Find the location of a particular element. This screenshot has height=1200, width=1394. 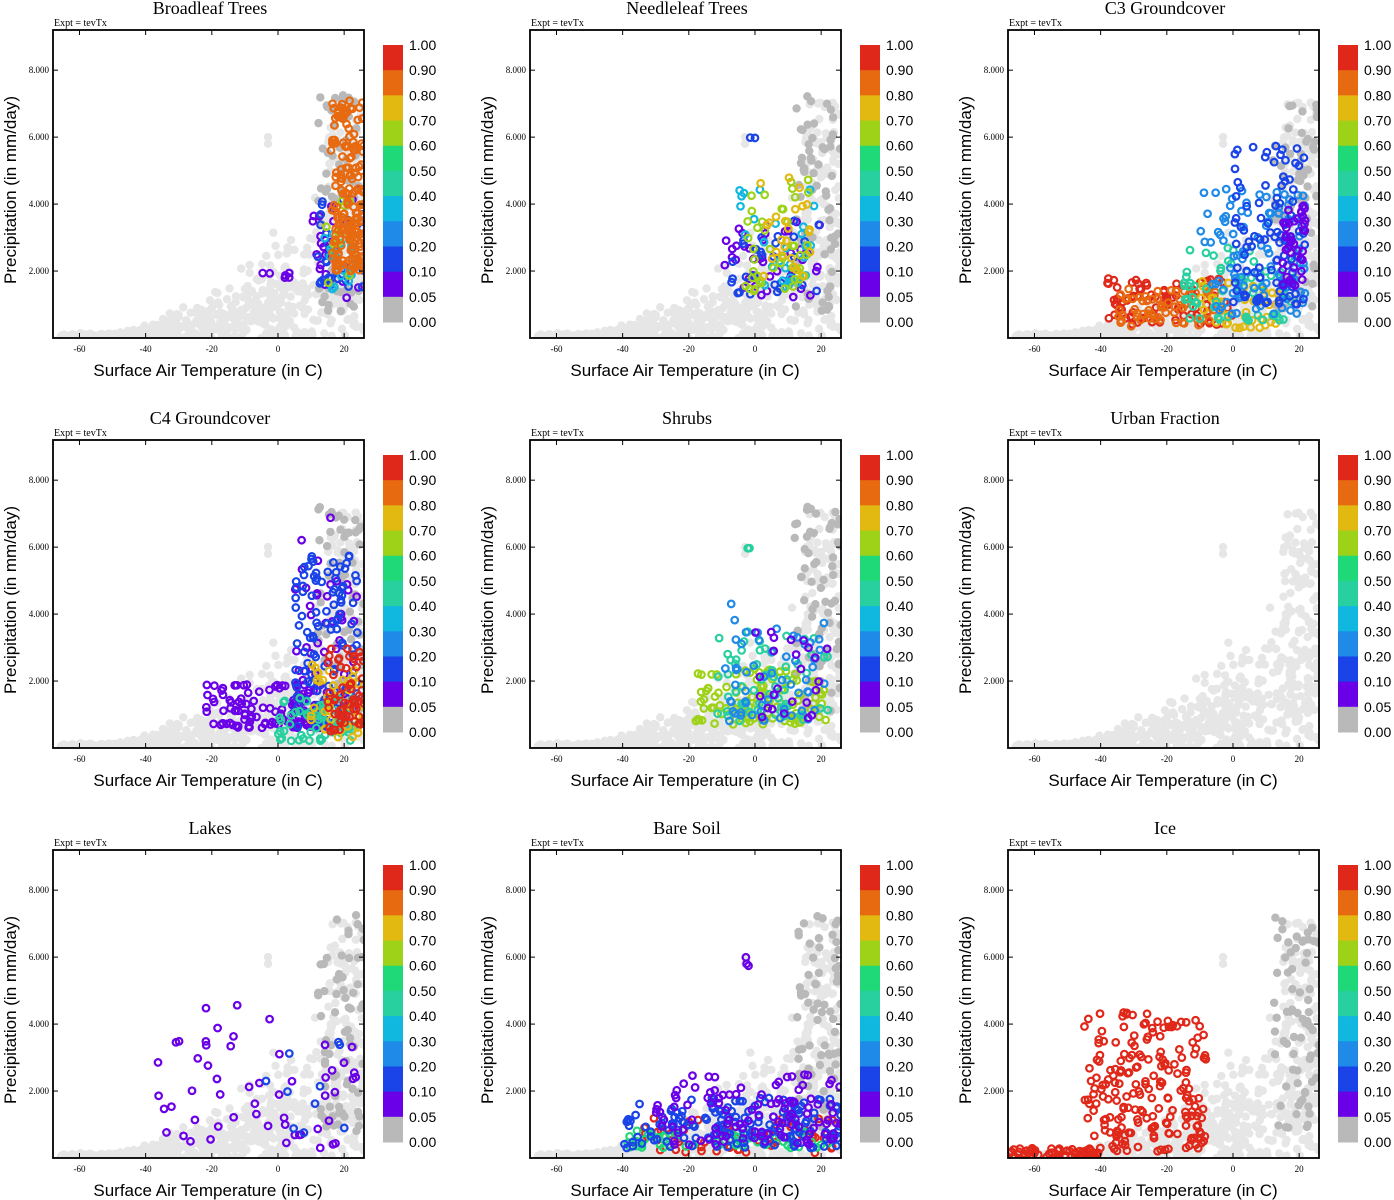

colorbar-label: 0.00 is located at coordinates (899, 322).